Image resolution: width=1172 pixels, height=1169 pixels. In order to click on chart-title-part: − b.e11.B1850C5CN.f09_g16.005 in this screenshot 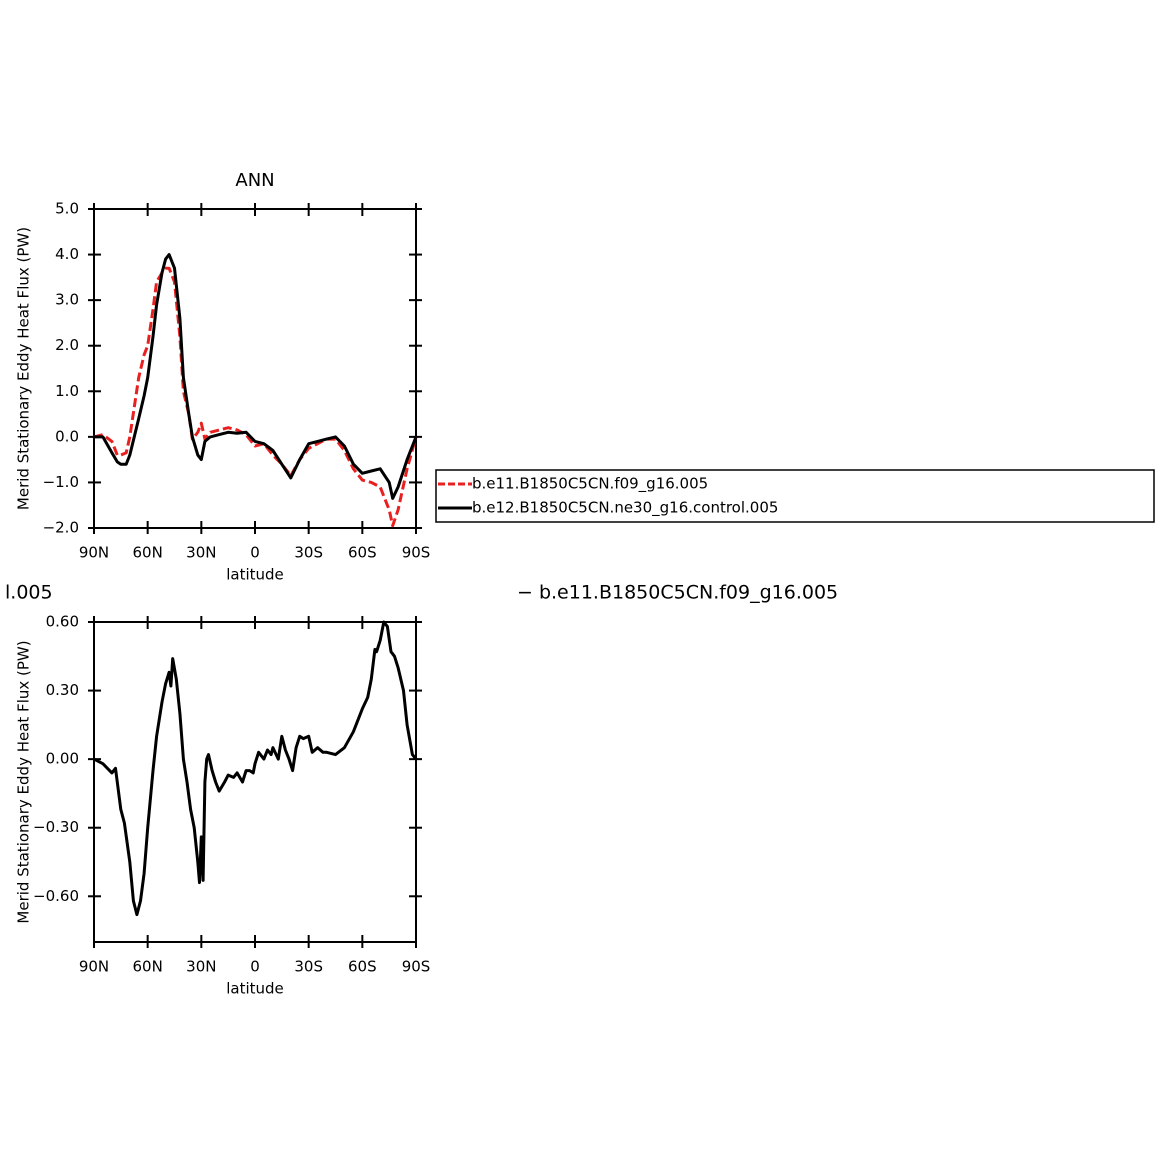, I will do `click(677, 593)`.